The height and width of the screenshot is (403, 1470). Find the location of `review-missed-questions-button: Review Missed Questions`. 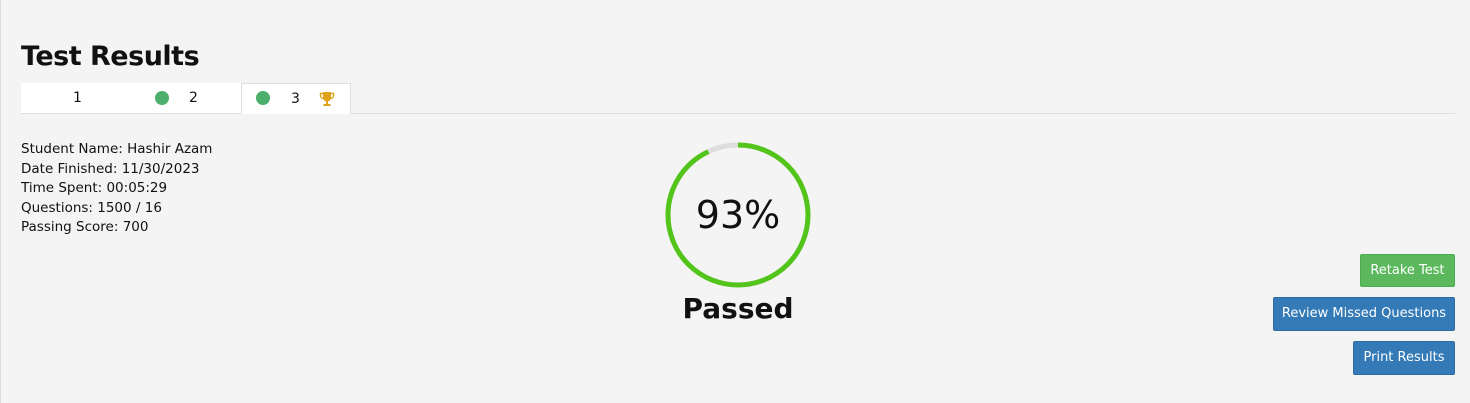

review-missed-questions-button: Review Missed Questions is located at coordinates (1364, 314).